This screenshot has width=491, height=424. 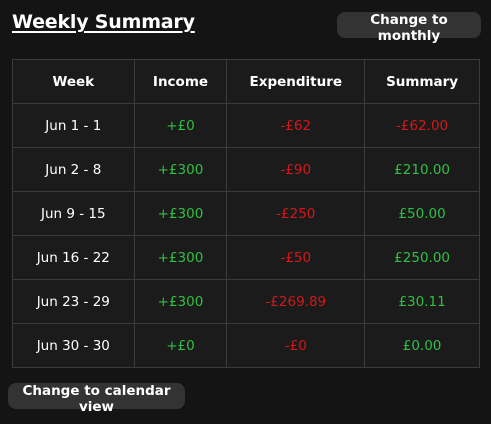 I want to click on table-row: Jun 16 - 22 +£300 -£50 £250.00, so click(x=246, y=257).